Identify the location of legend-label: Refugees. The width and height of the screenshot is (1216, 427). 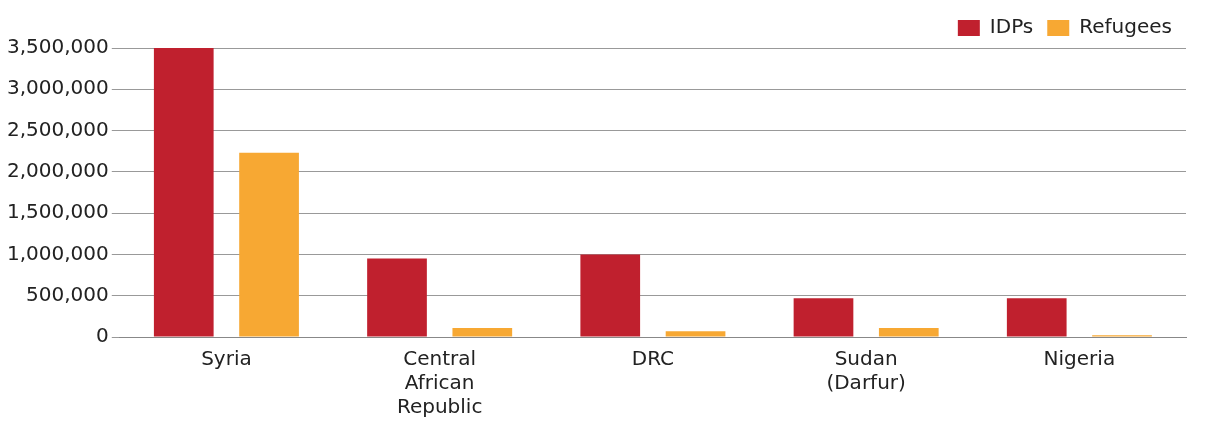
(1126, 26).